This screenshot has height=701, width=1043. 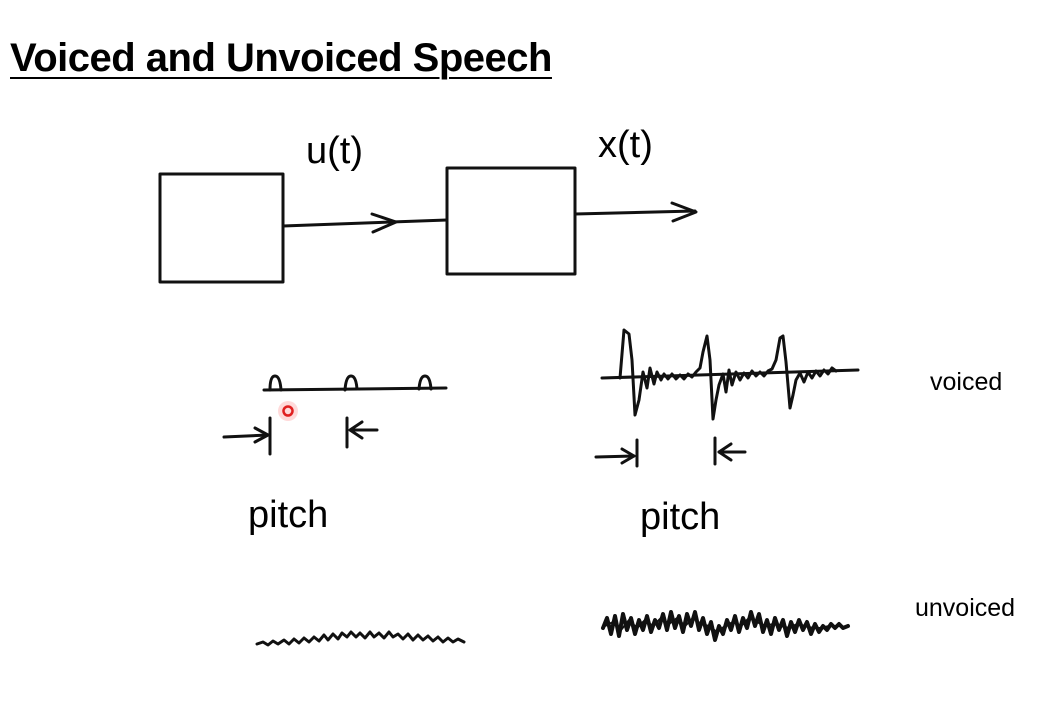 What do you see at coordinates (680, 517) in the screenshot?
I see `speech-pitch-label: pitch` at bounding box center [680, 517].